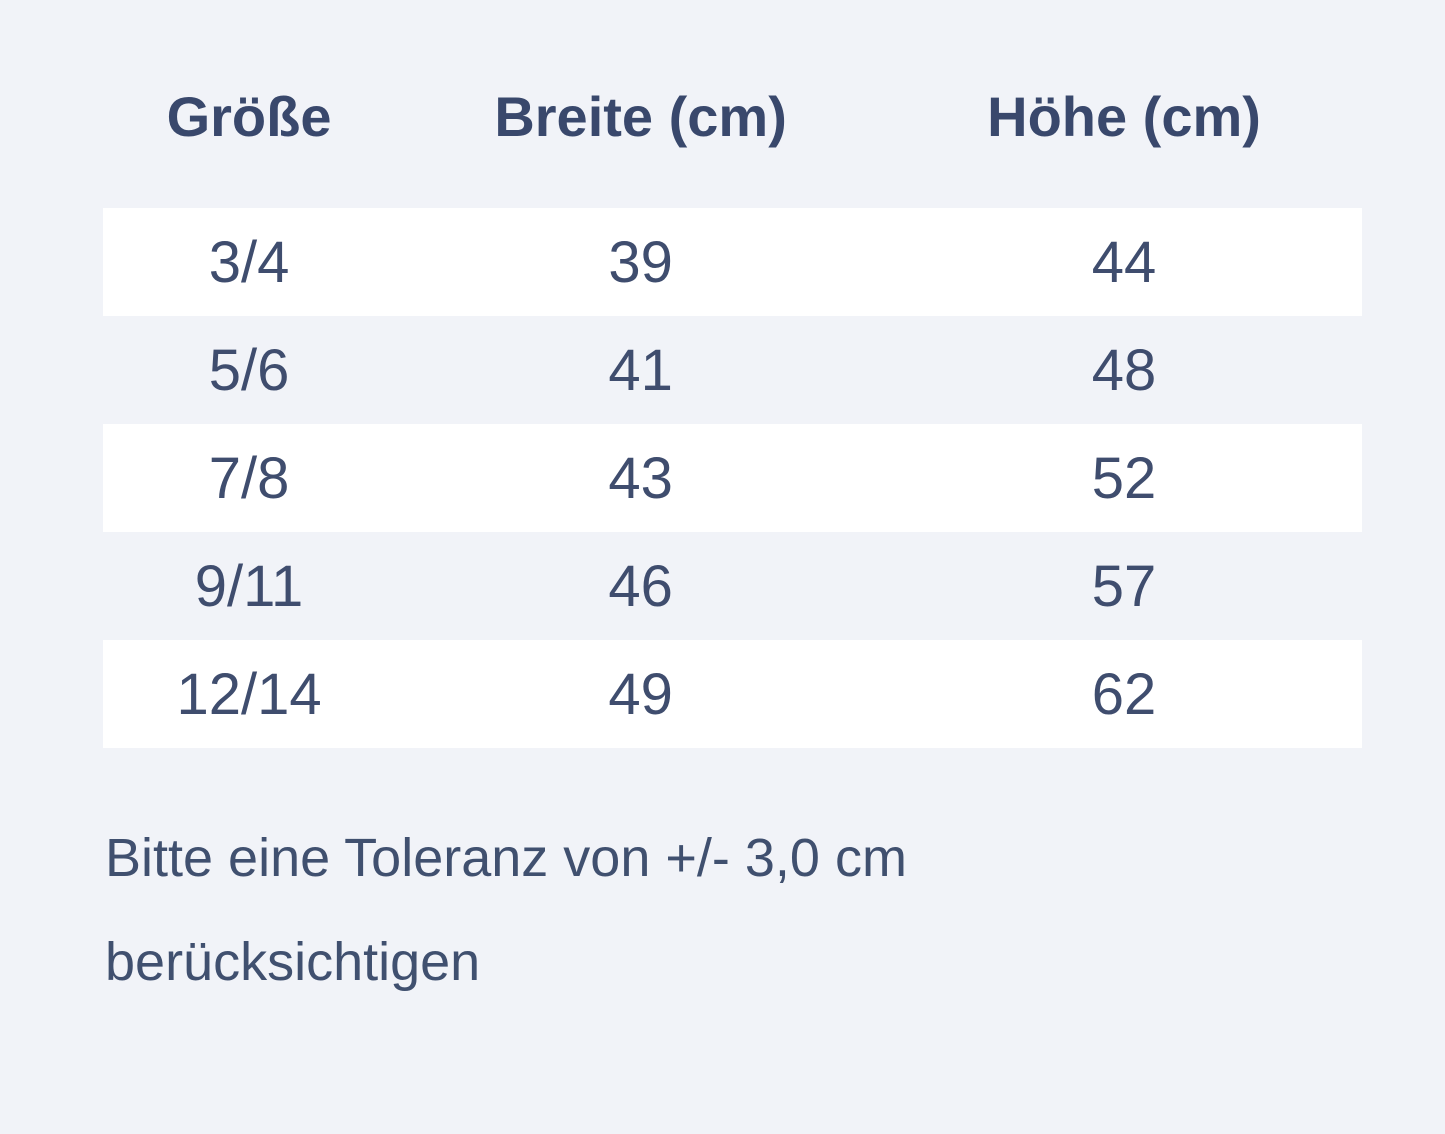 The width and height of the screenshot is (1445, 1134). I want to click on tolerance-note-line-2: berücksichtigen, so click(293, 962).